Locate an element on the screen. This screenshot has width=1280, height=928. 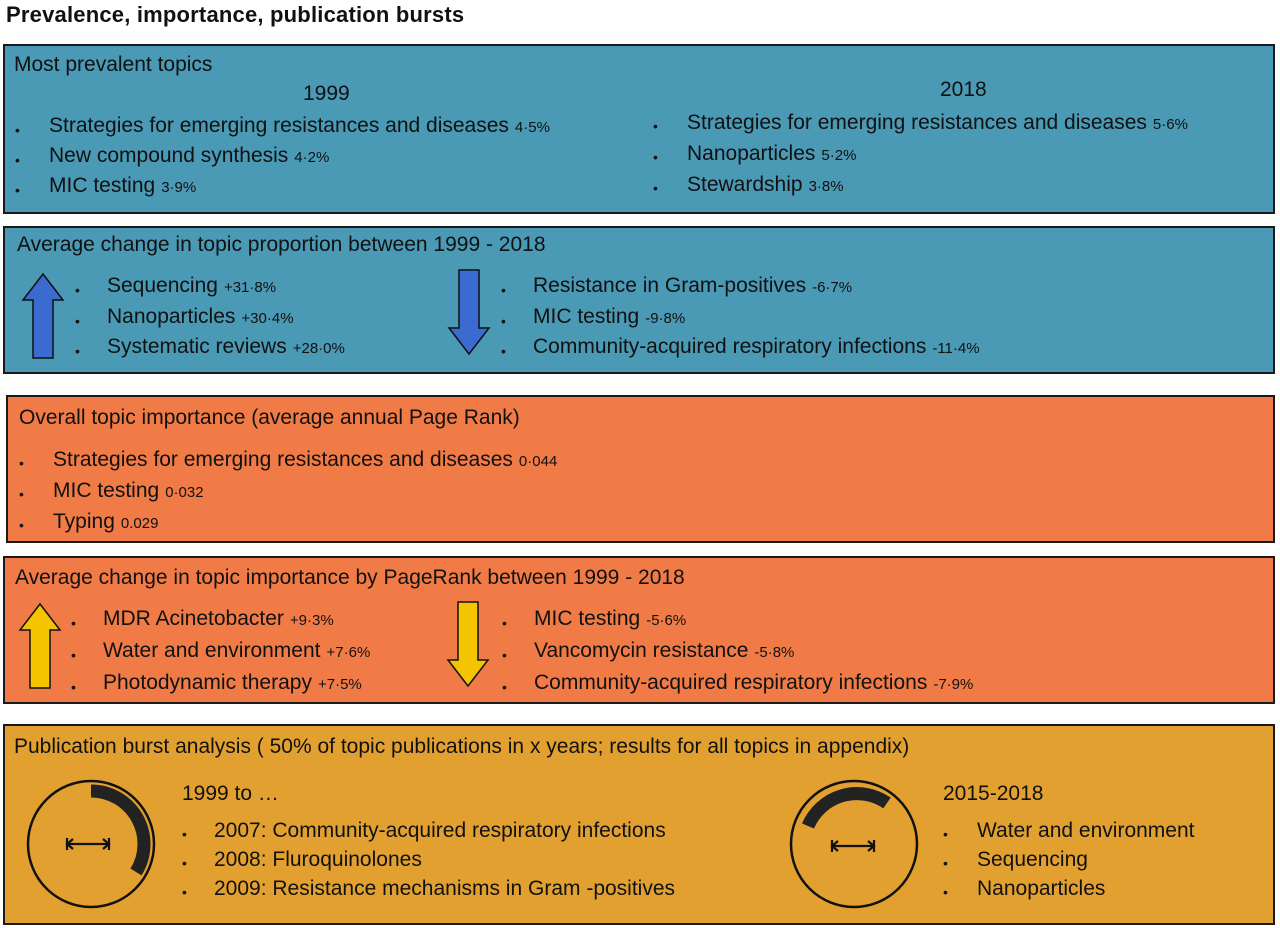
topic-value: +7·5% is located at coordinates (339, 684).